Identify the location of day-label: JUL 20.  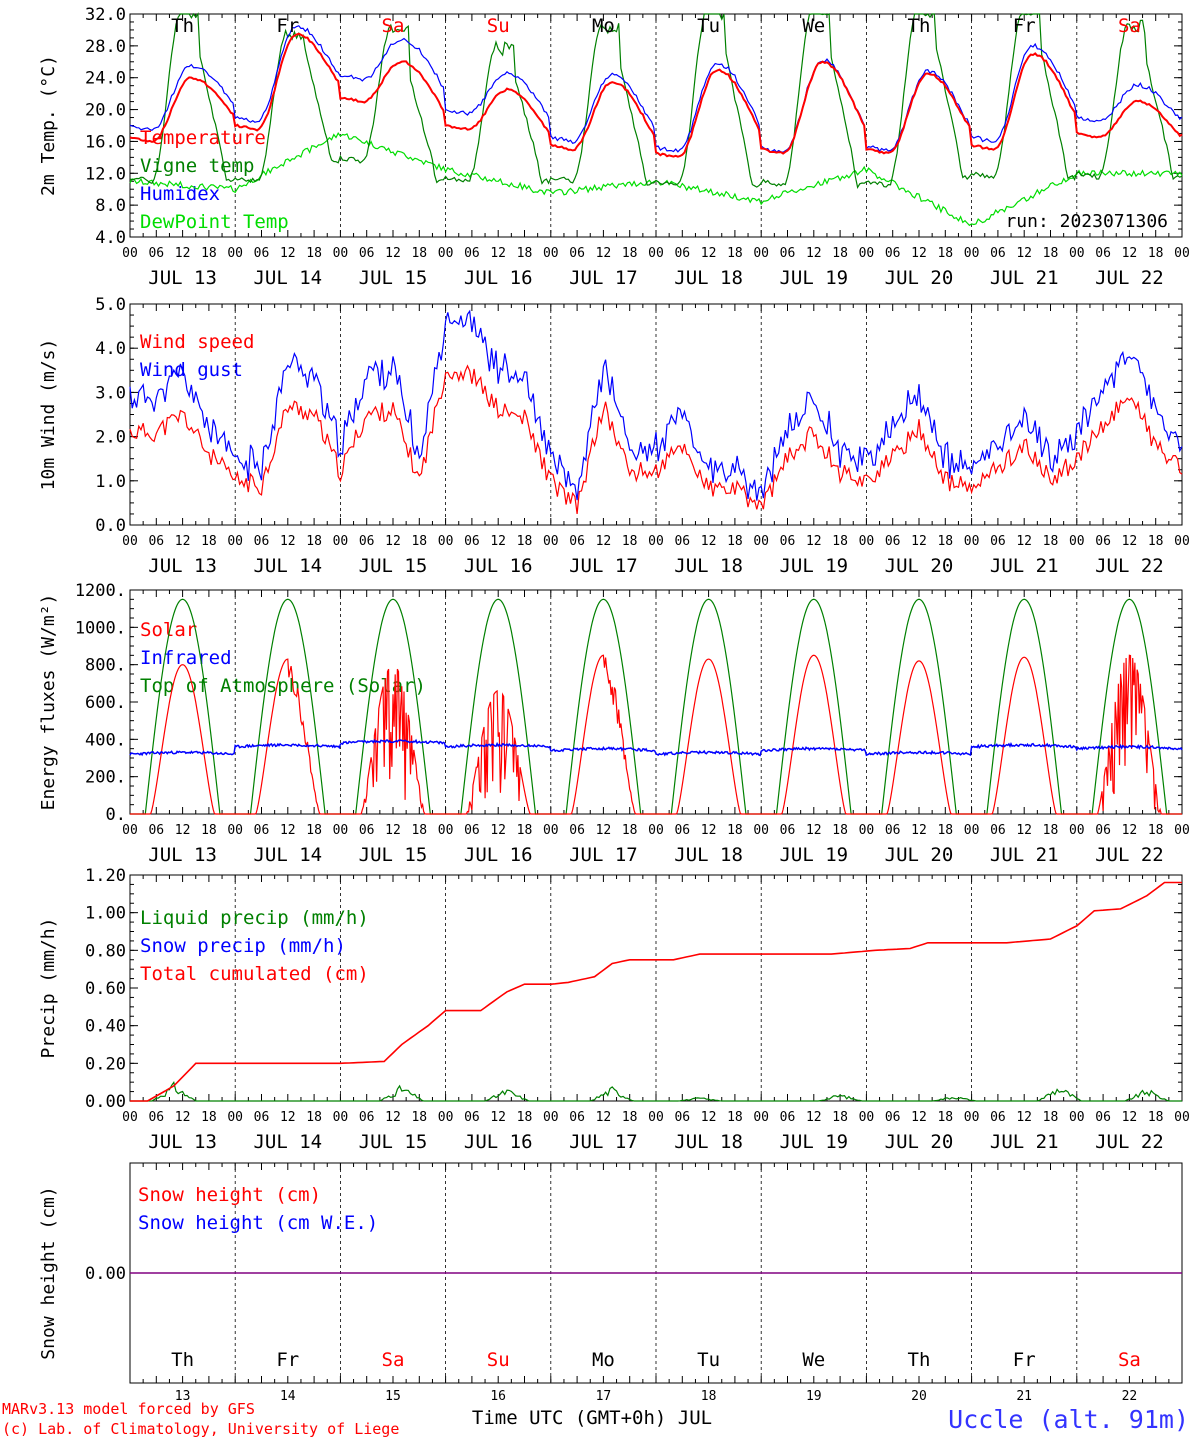
(919, 566).